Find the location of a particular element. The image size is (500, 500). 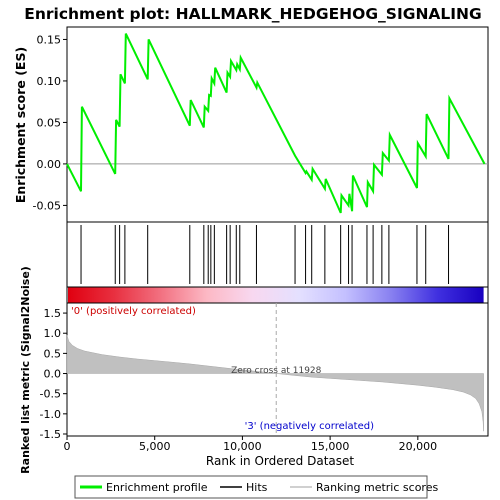

zero-cross-label: Zero cross at 11928 is located at coordinates (276, 371).